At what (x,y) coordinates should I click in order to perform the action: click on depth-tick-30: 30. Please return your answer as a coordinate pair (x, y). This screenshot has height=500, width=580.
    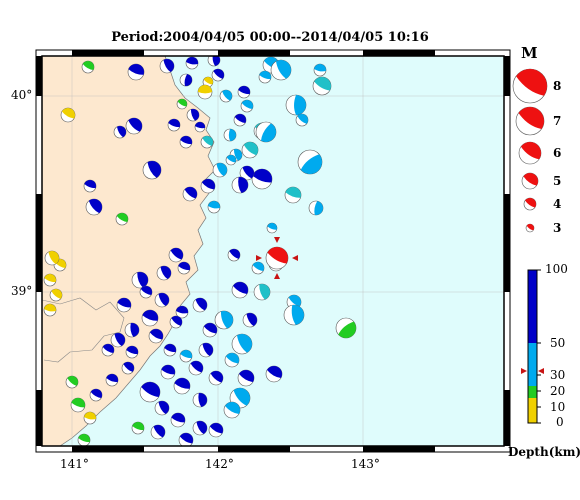
    Looking at the image, I should click on (558, 375).